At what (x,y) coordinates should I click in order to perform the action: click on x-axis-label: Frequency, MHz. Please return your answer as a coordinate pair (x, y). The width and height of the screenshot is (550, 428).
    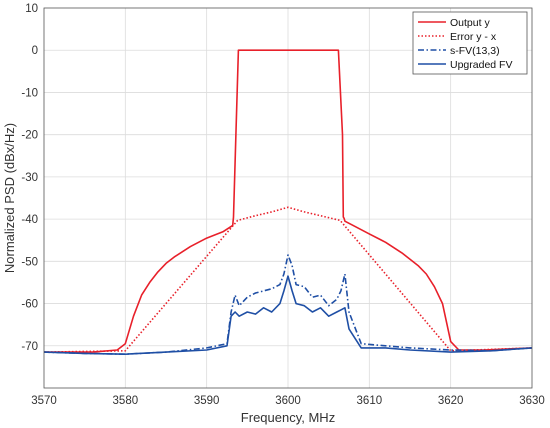
    Looking at the image, I should click on (288, 417).